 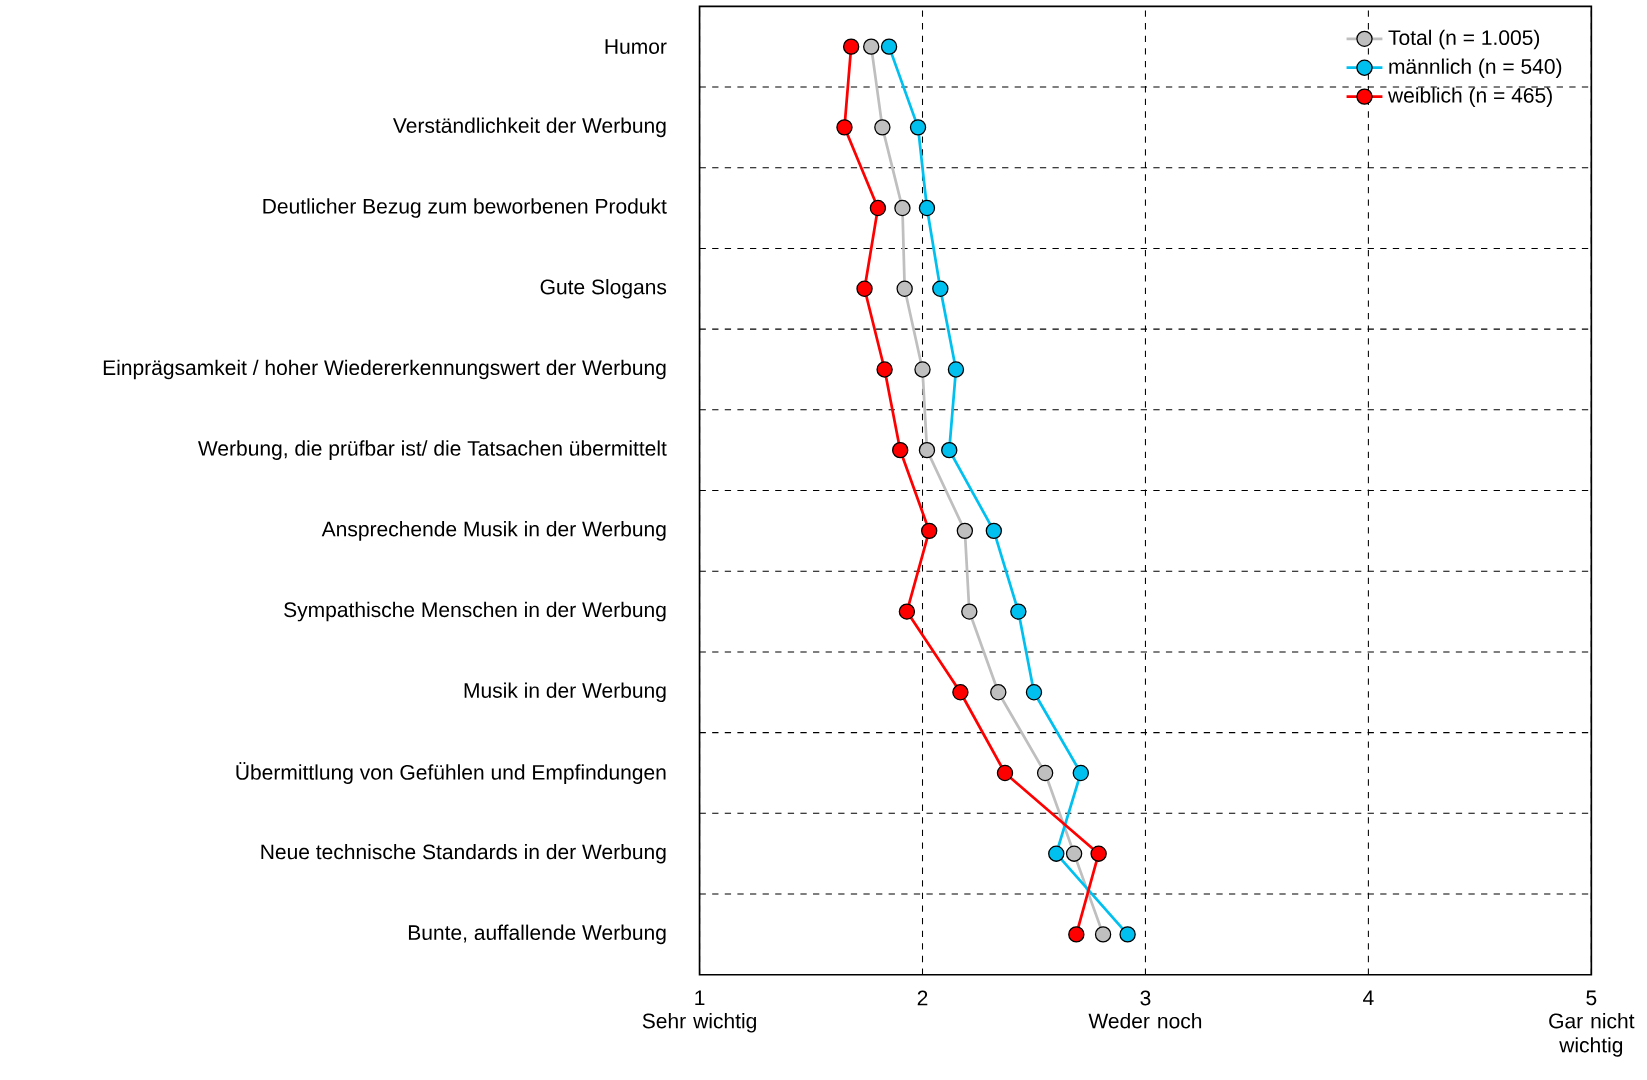 I want to click on y-tick-label: Sympathische Menschen in der Werbung, so click(x=475, y=611).